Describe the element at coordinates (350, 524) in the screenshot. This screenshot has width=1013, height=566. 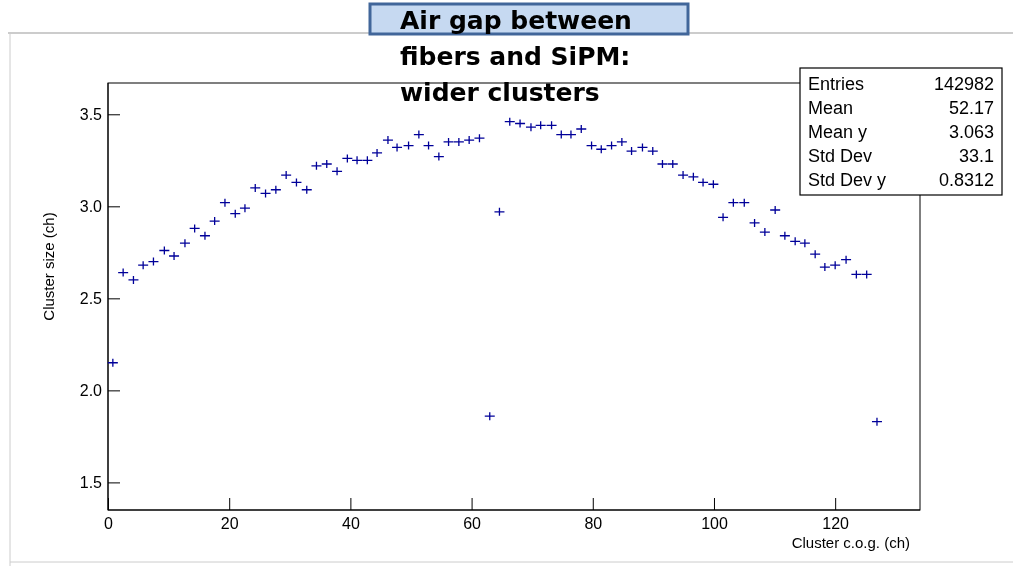
I see `x-tick-label: 40` at that location.